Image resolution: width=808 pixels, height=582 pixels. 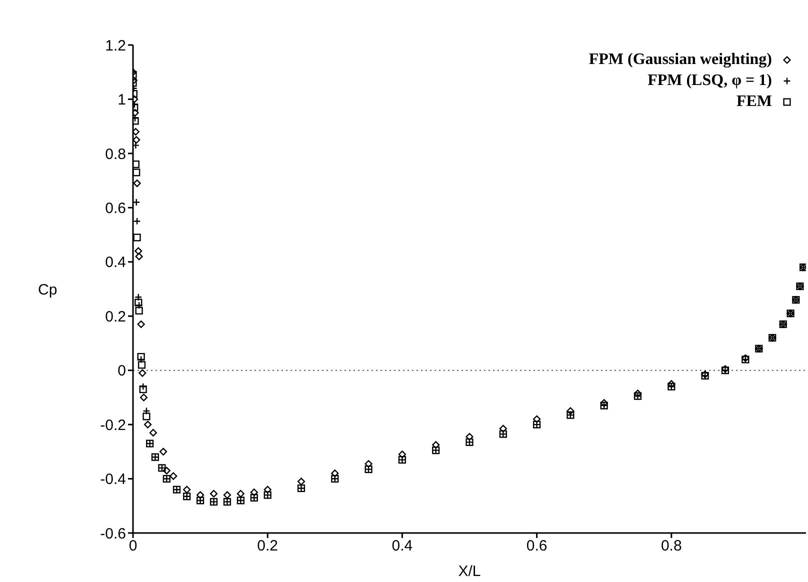 I want to click on y-tick-label: -0.4, so click(x=113, y=479).